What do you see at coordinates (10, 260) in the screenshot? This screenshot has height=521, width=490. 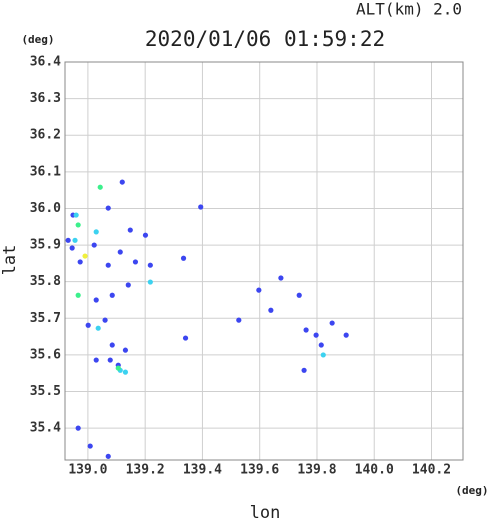 I see `y-axis-label: lat` at bounding box center [10, 260].